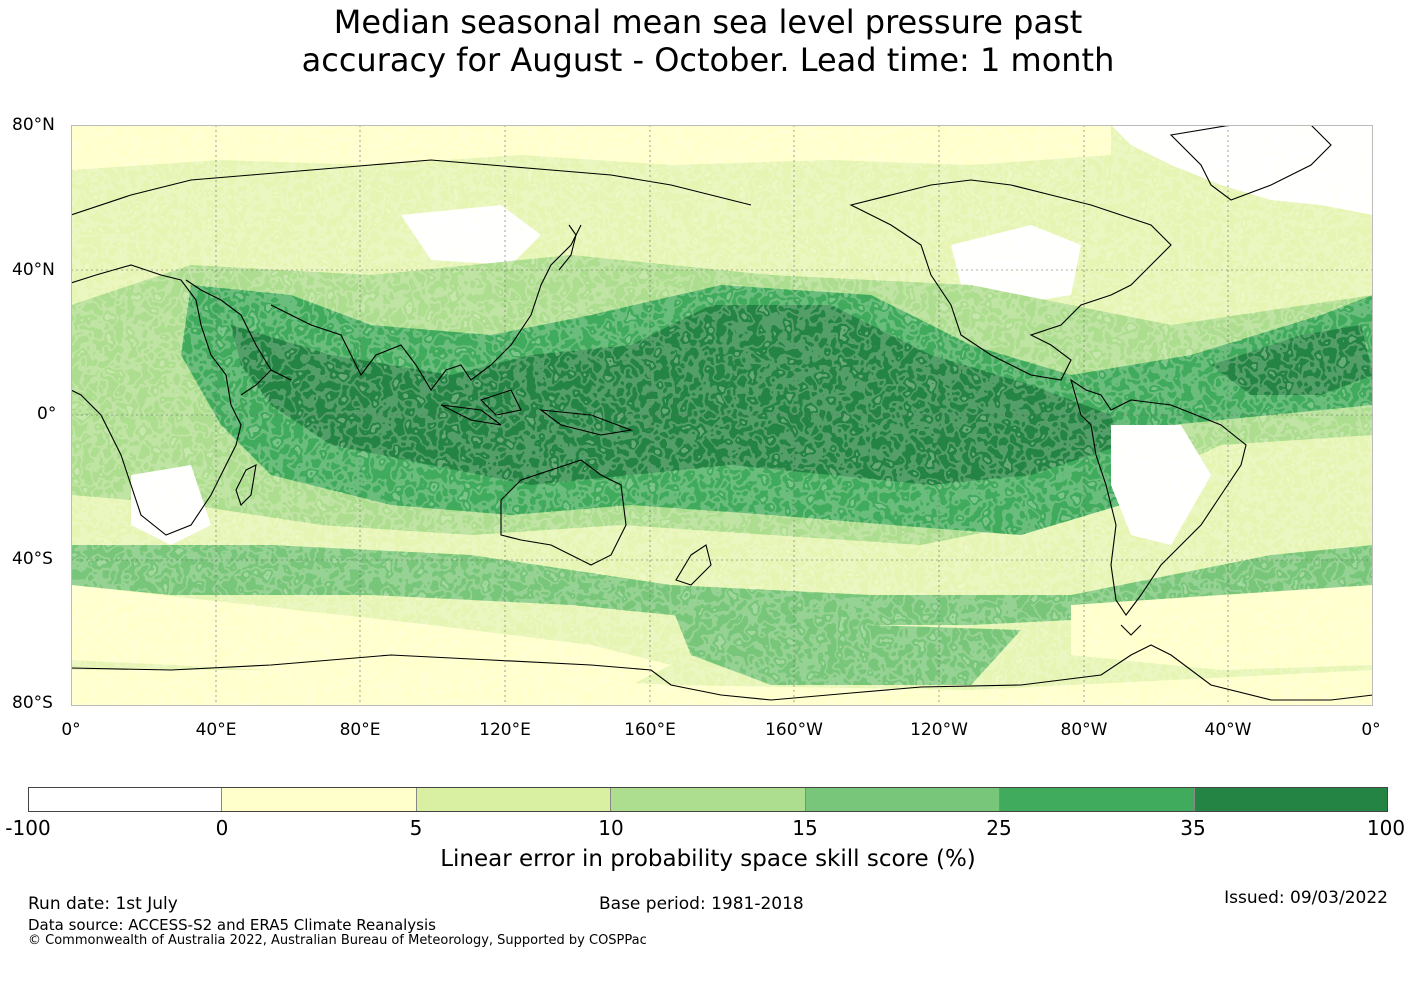 The image size is (1416, 990). What do you see at coordinates (28, 828) in the screenshot?
I see `colorbar-tick: -100` at bounding box center [28, 828].